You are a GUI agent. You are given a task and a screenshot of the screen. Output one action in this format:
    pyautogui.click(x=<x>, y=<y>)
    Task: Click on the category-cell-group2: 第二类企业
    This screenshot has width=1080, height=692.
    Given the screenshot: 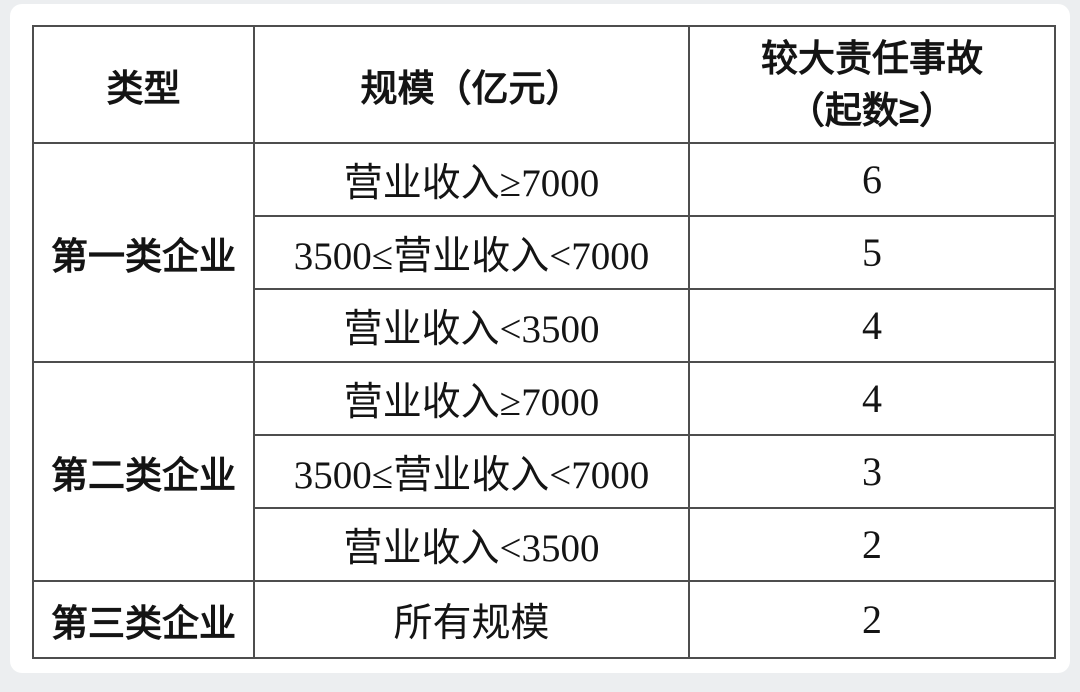 What is the action you would take?
    pyautogui.click(x=143, y=471)
    